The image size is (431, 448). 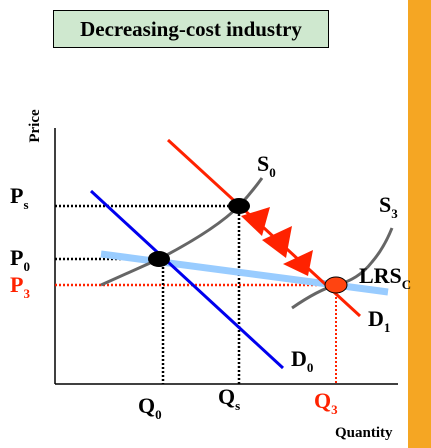 I want to click on y-tick-p0: P0, so click(x=20, y=259).